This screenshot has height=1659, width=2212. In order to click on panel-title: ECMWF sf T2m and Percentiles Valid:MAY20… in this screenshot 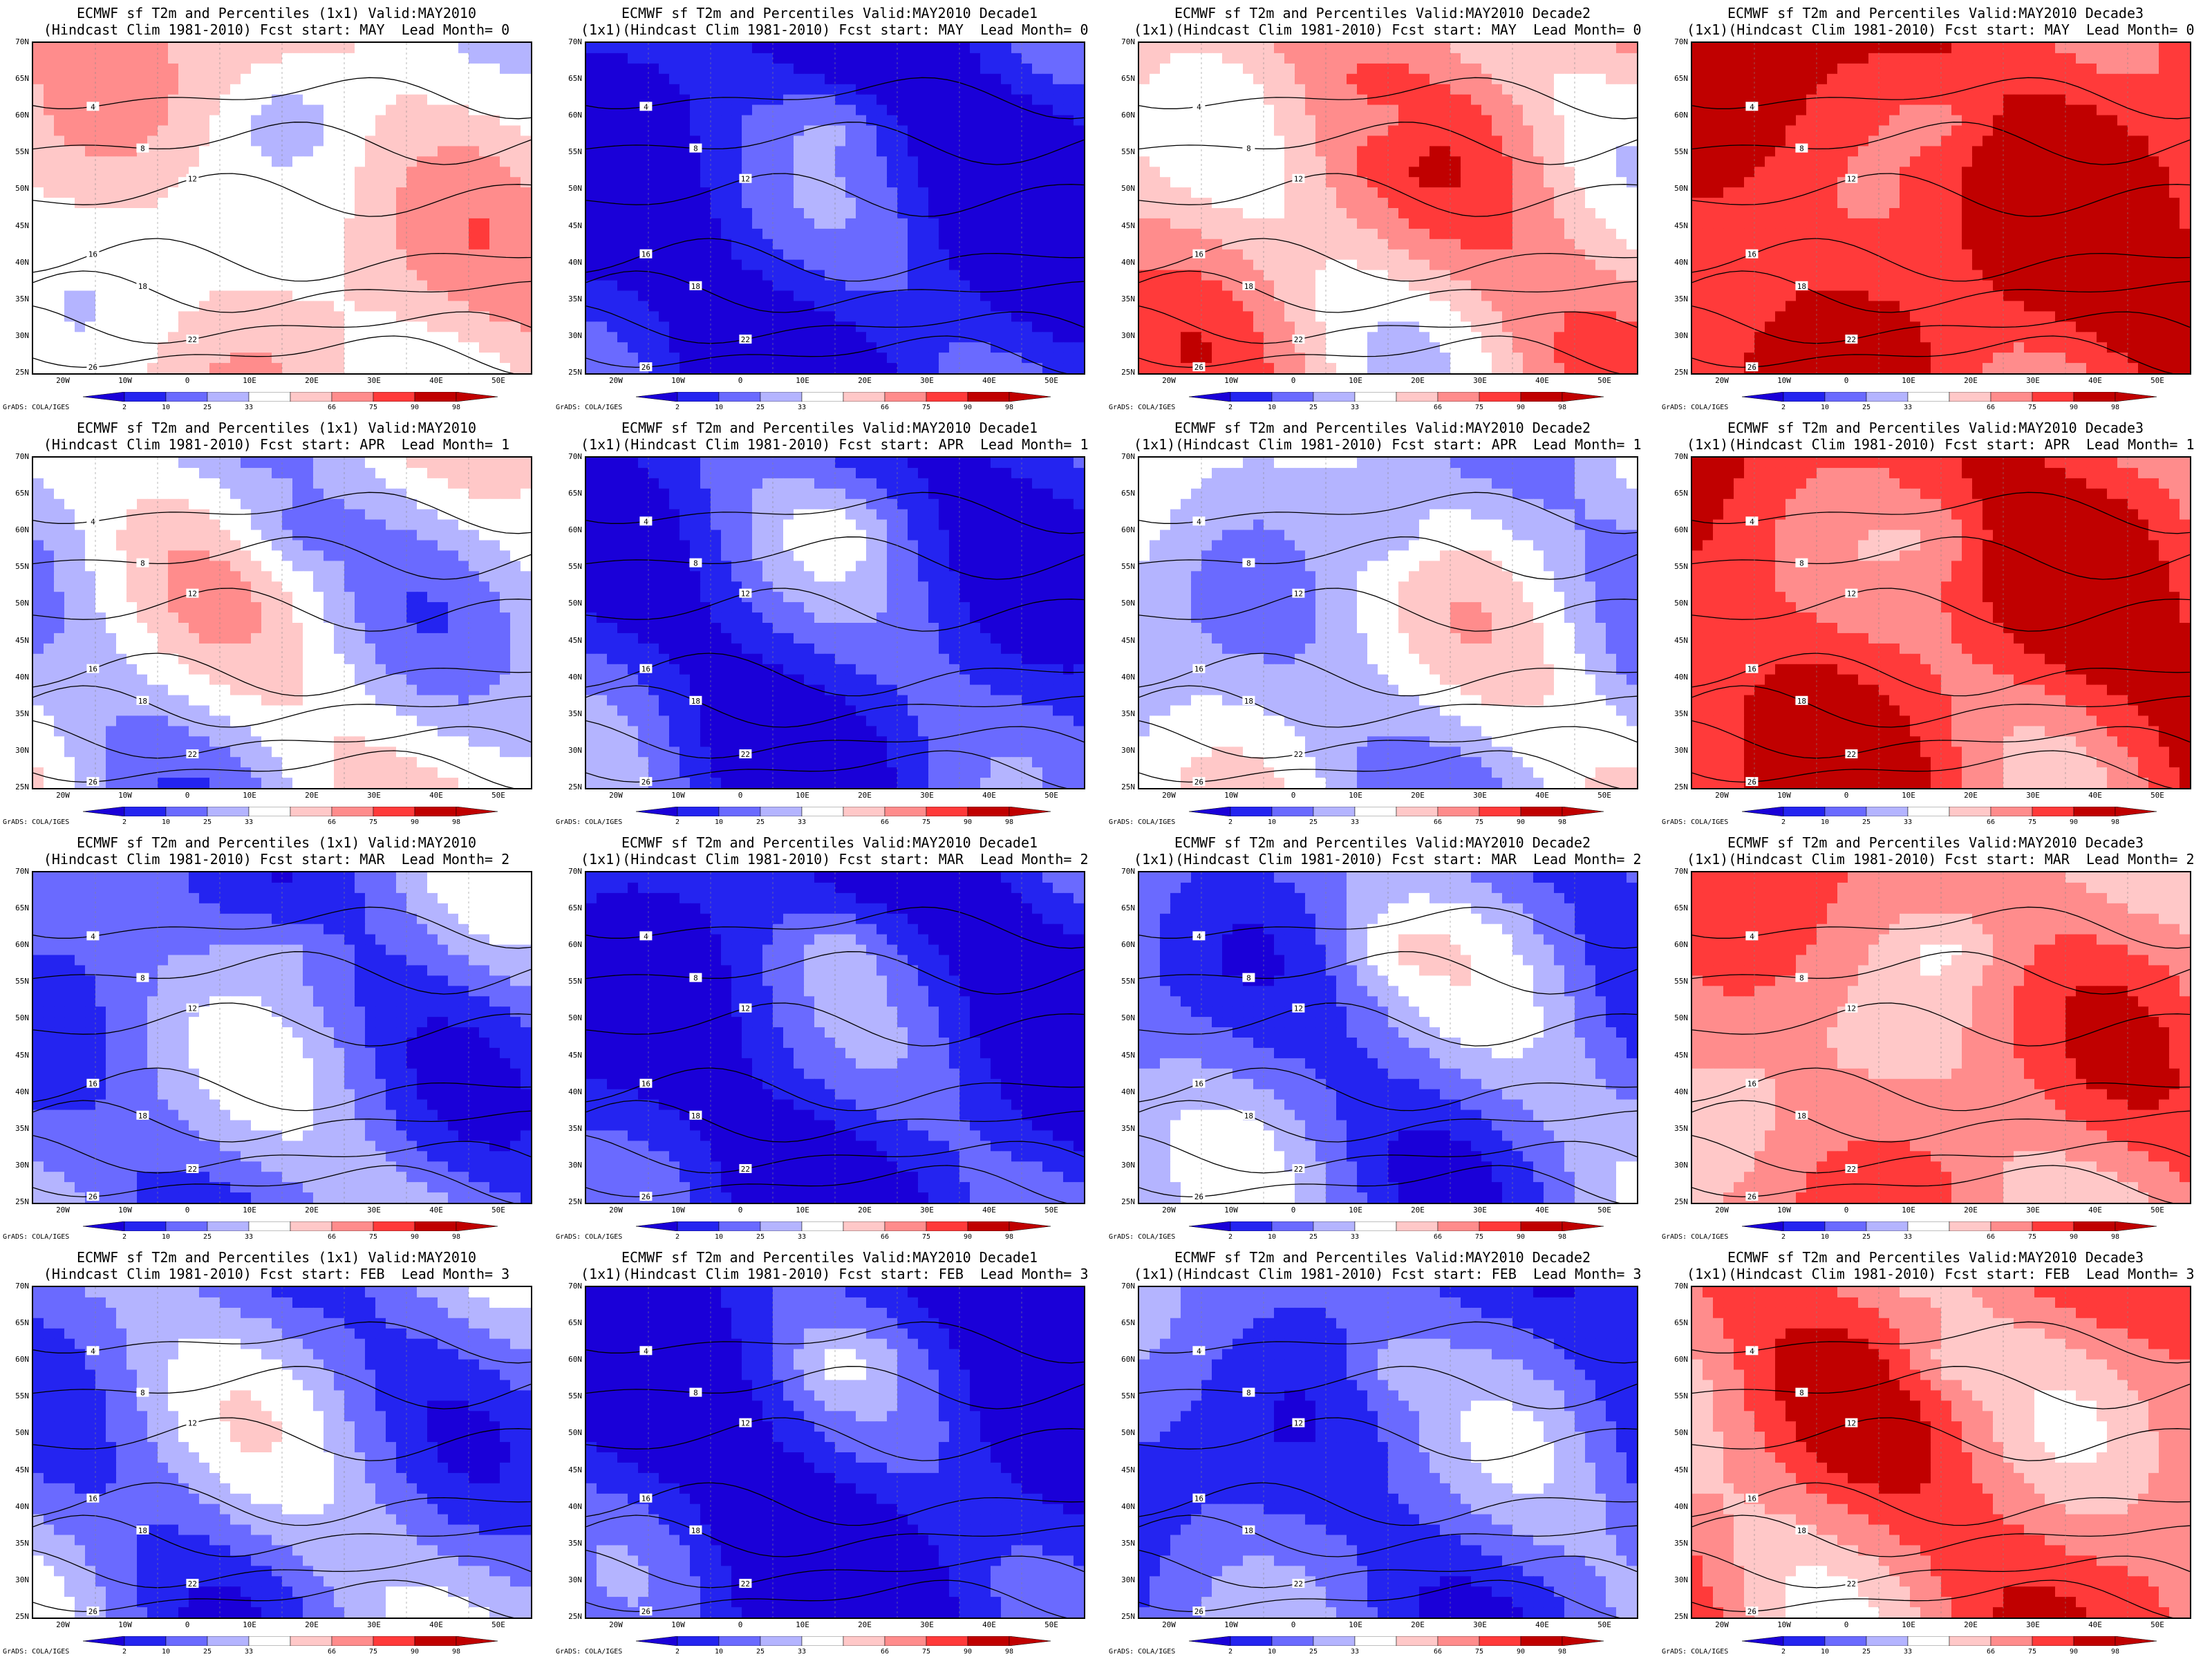, I will do `click(1382, 13)`.